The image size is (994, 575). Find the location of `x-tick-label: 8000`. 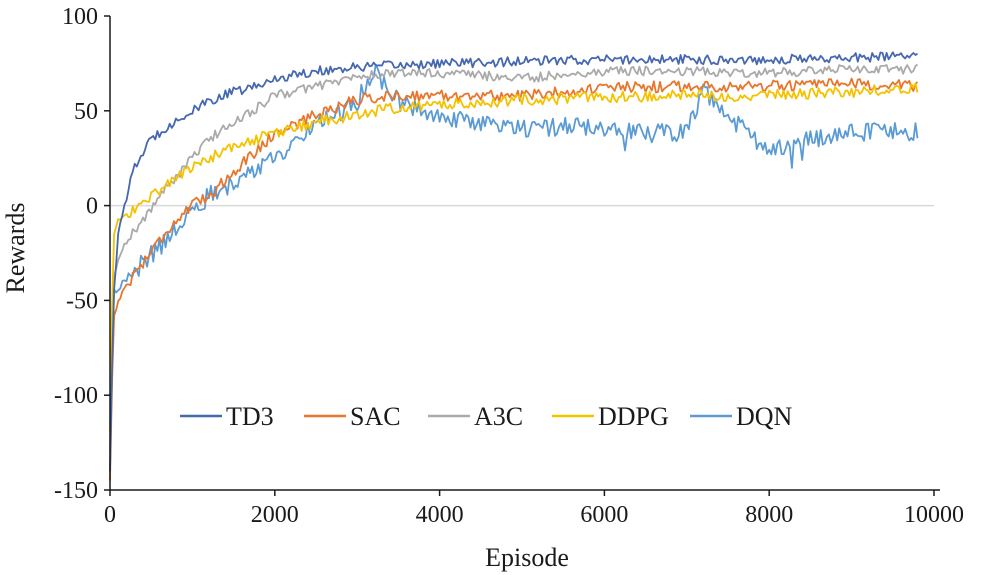

x-tick-label: 8000 is located at coordinates (769, 515).